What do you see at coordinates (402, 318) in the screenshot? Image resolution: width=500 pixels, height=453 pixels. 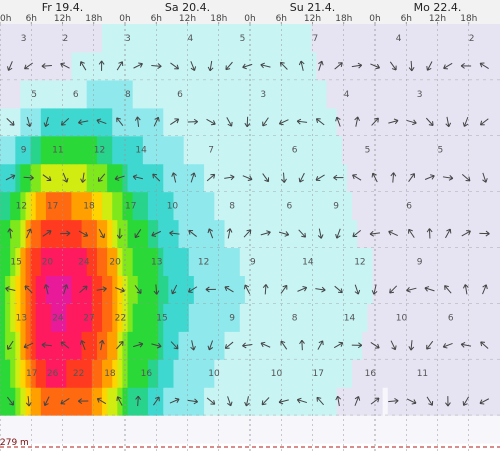 I see `wind-speed-label: 10` at bounding box center [402, 318].